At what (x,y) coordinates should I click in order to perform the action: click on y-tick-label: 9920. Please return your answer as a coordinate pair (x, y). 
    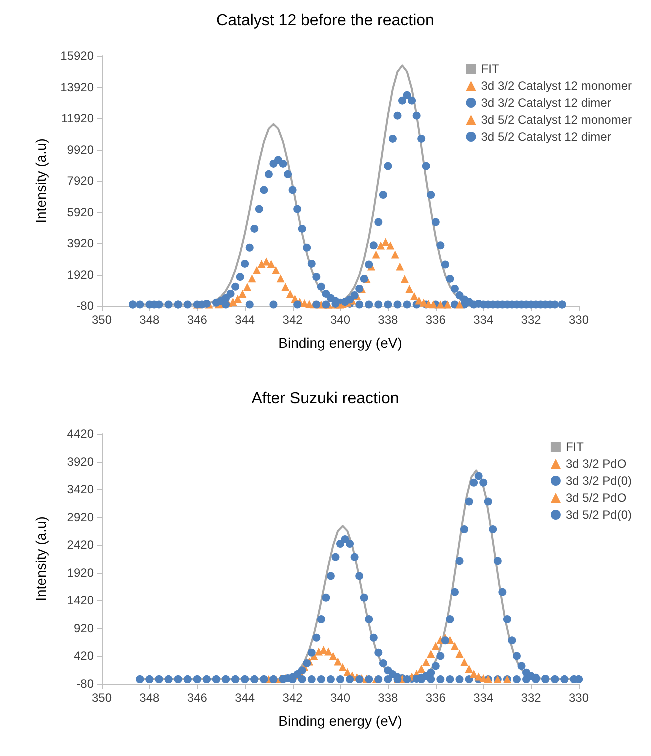
    Looking at the image, I should click on (80, 149).